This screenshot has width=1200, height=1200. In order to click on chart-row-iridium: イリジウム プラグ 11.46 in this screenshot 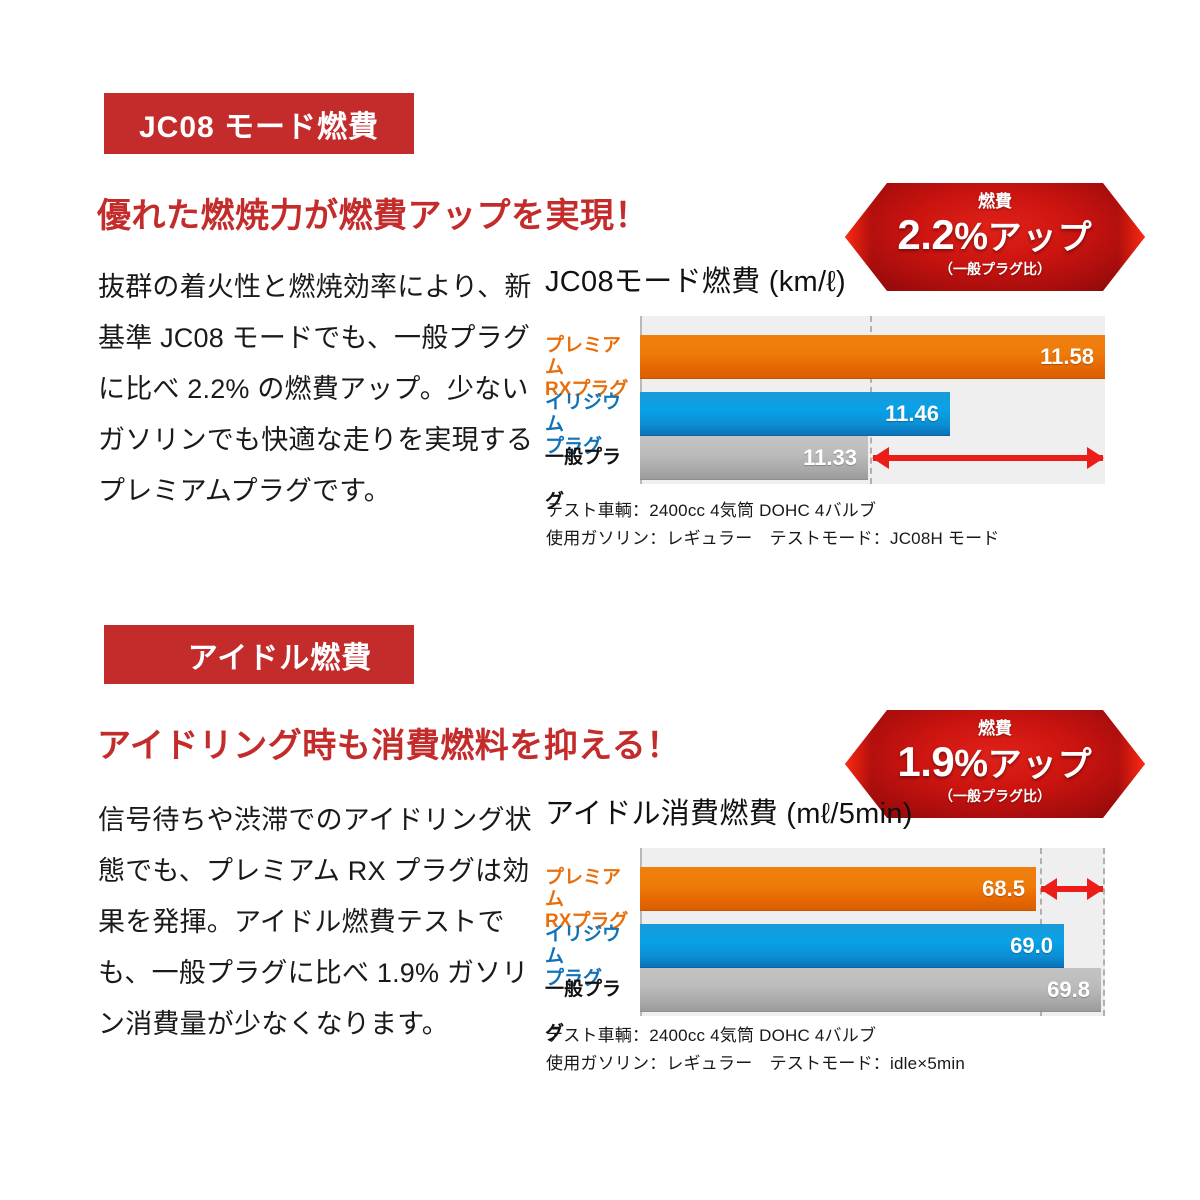, I will do `click(825, 424)`.